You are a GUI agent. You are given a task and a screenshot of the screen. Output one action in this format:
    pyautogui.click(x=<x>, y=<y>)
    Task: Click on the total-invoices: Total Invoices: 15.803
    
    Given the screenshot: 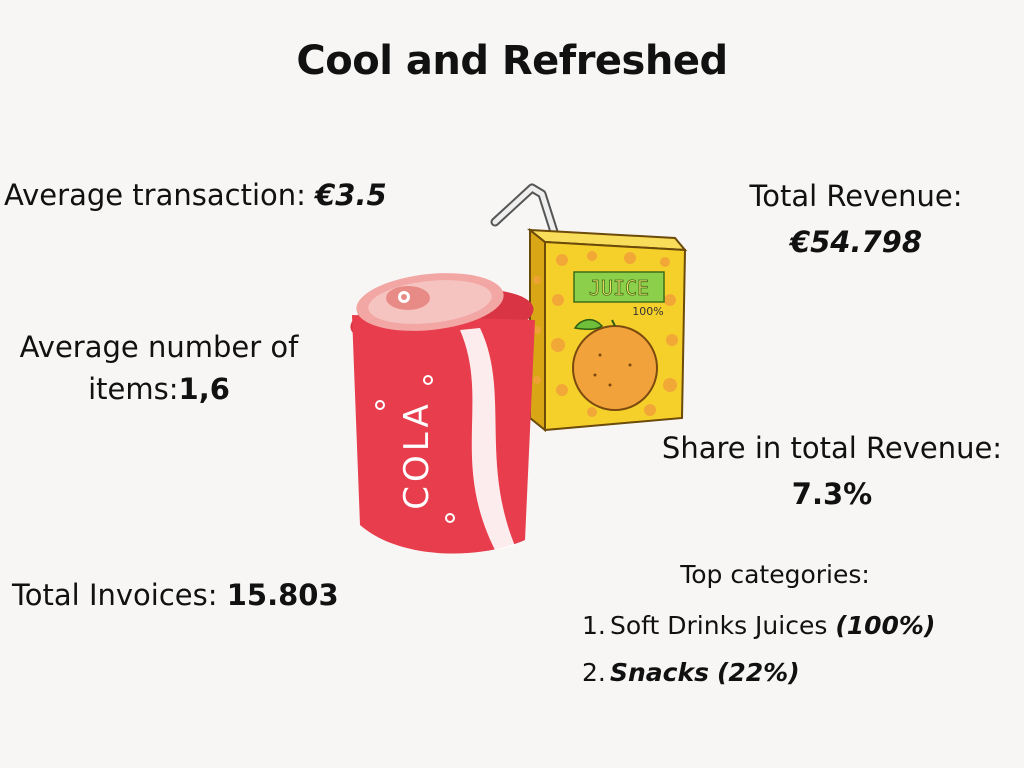 What is the action you would take?
    pyautogui.click(x=175, y=595)
    